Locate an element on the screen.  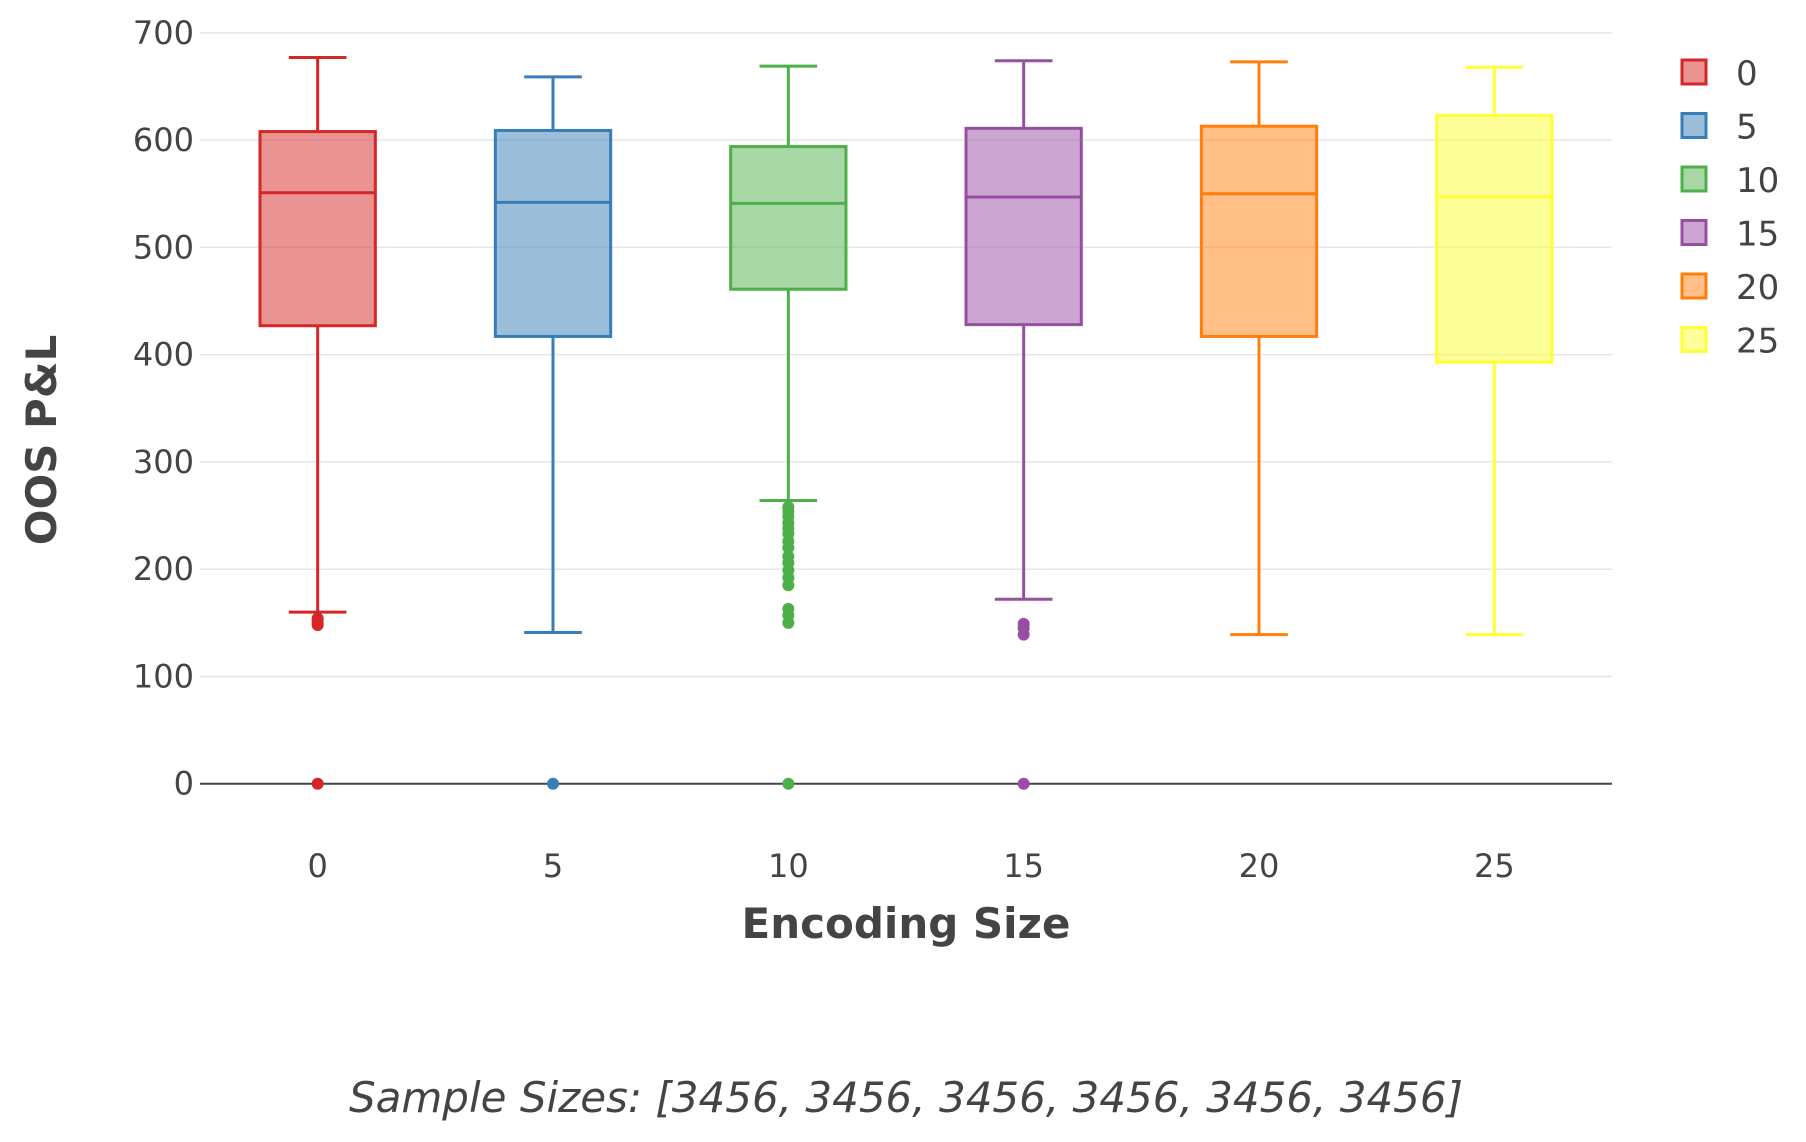
x-axis-ticks: 0 5 10 15 20 25 is located at coordinates (910, 866).